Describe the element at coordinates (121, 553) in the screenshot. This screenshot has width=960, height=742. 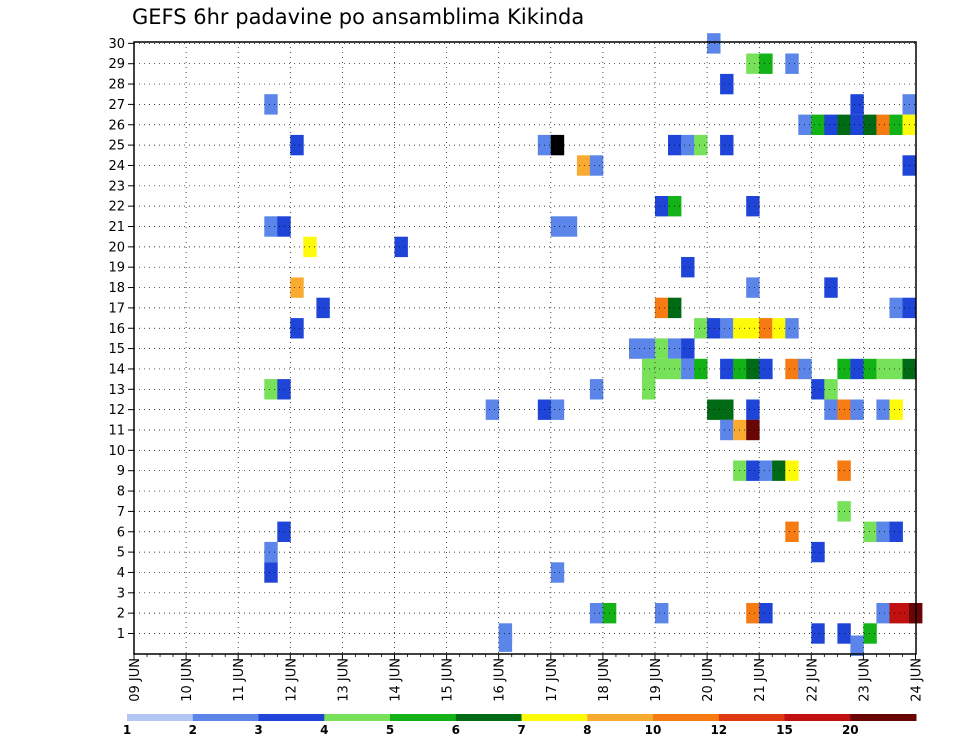
I see `y-tick-label: 5` at that location.